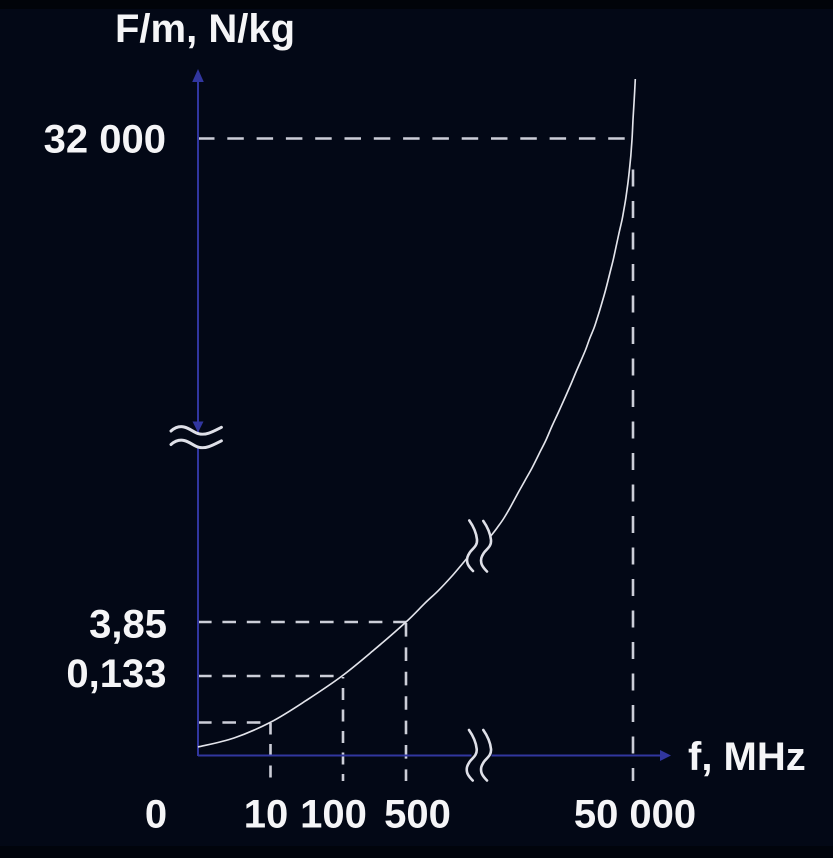 The width and height of the screenshot is (833, 858). I want to click on svg-text: f, MHz, so click(747, 757).